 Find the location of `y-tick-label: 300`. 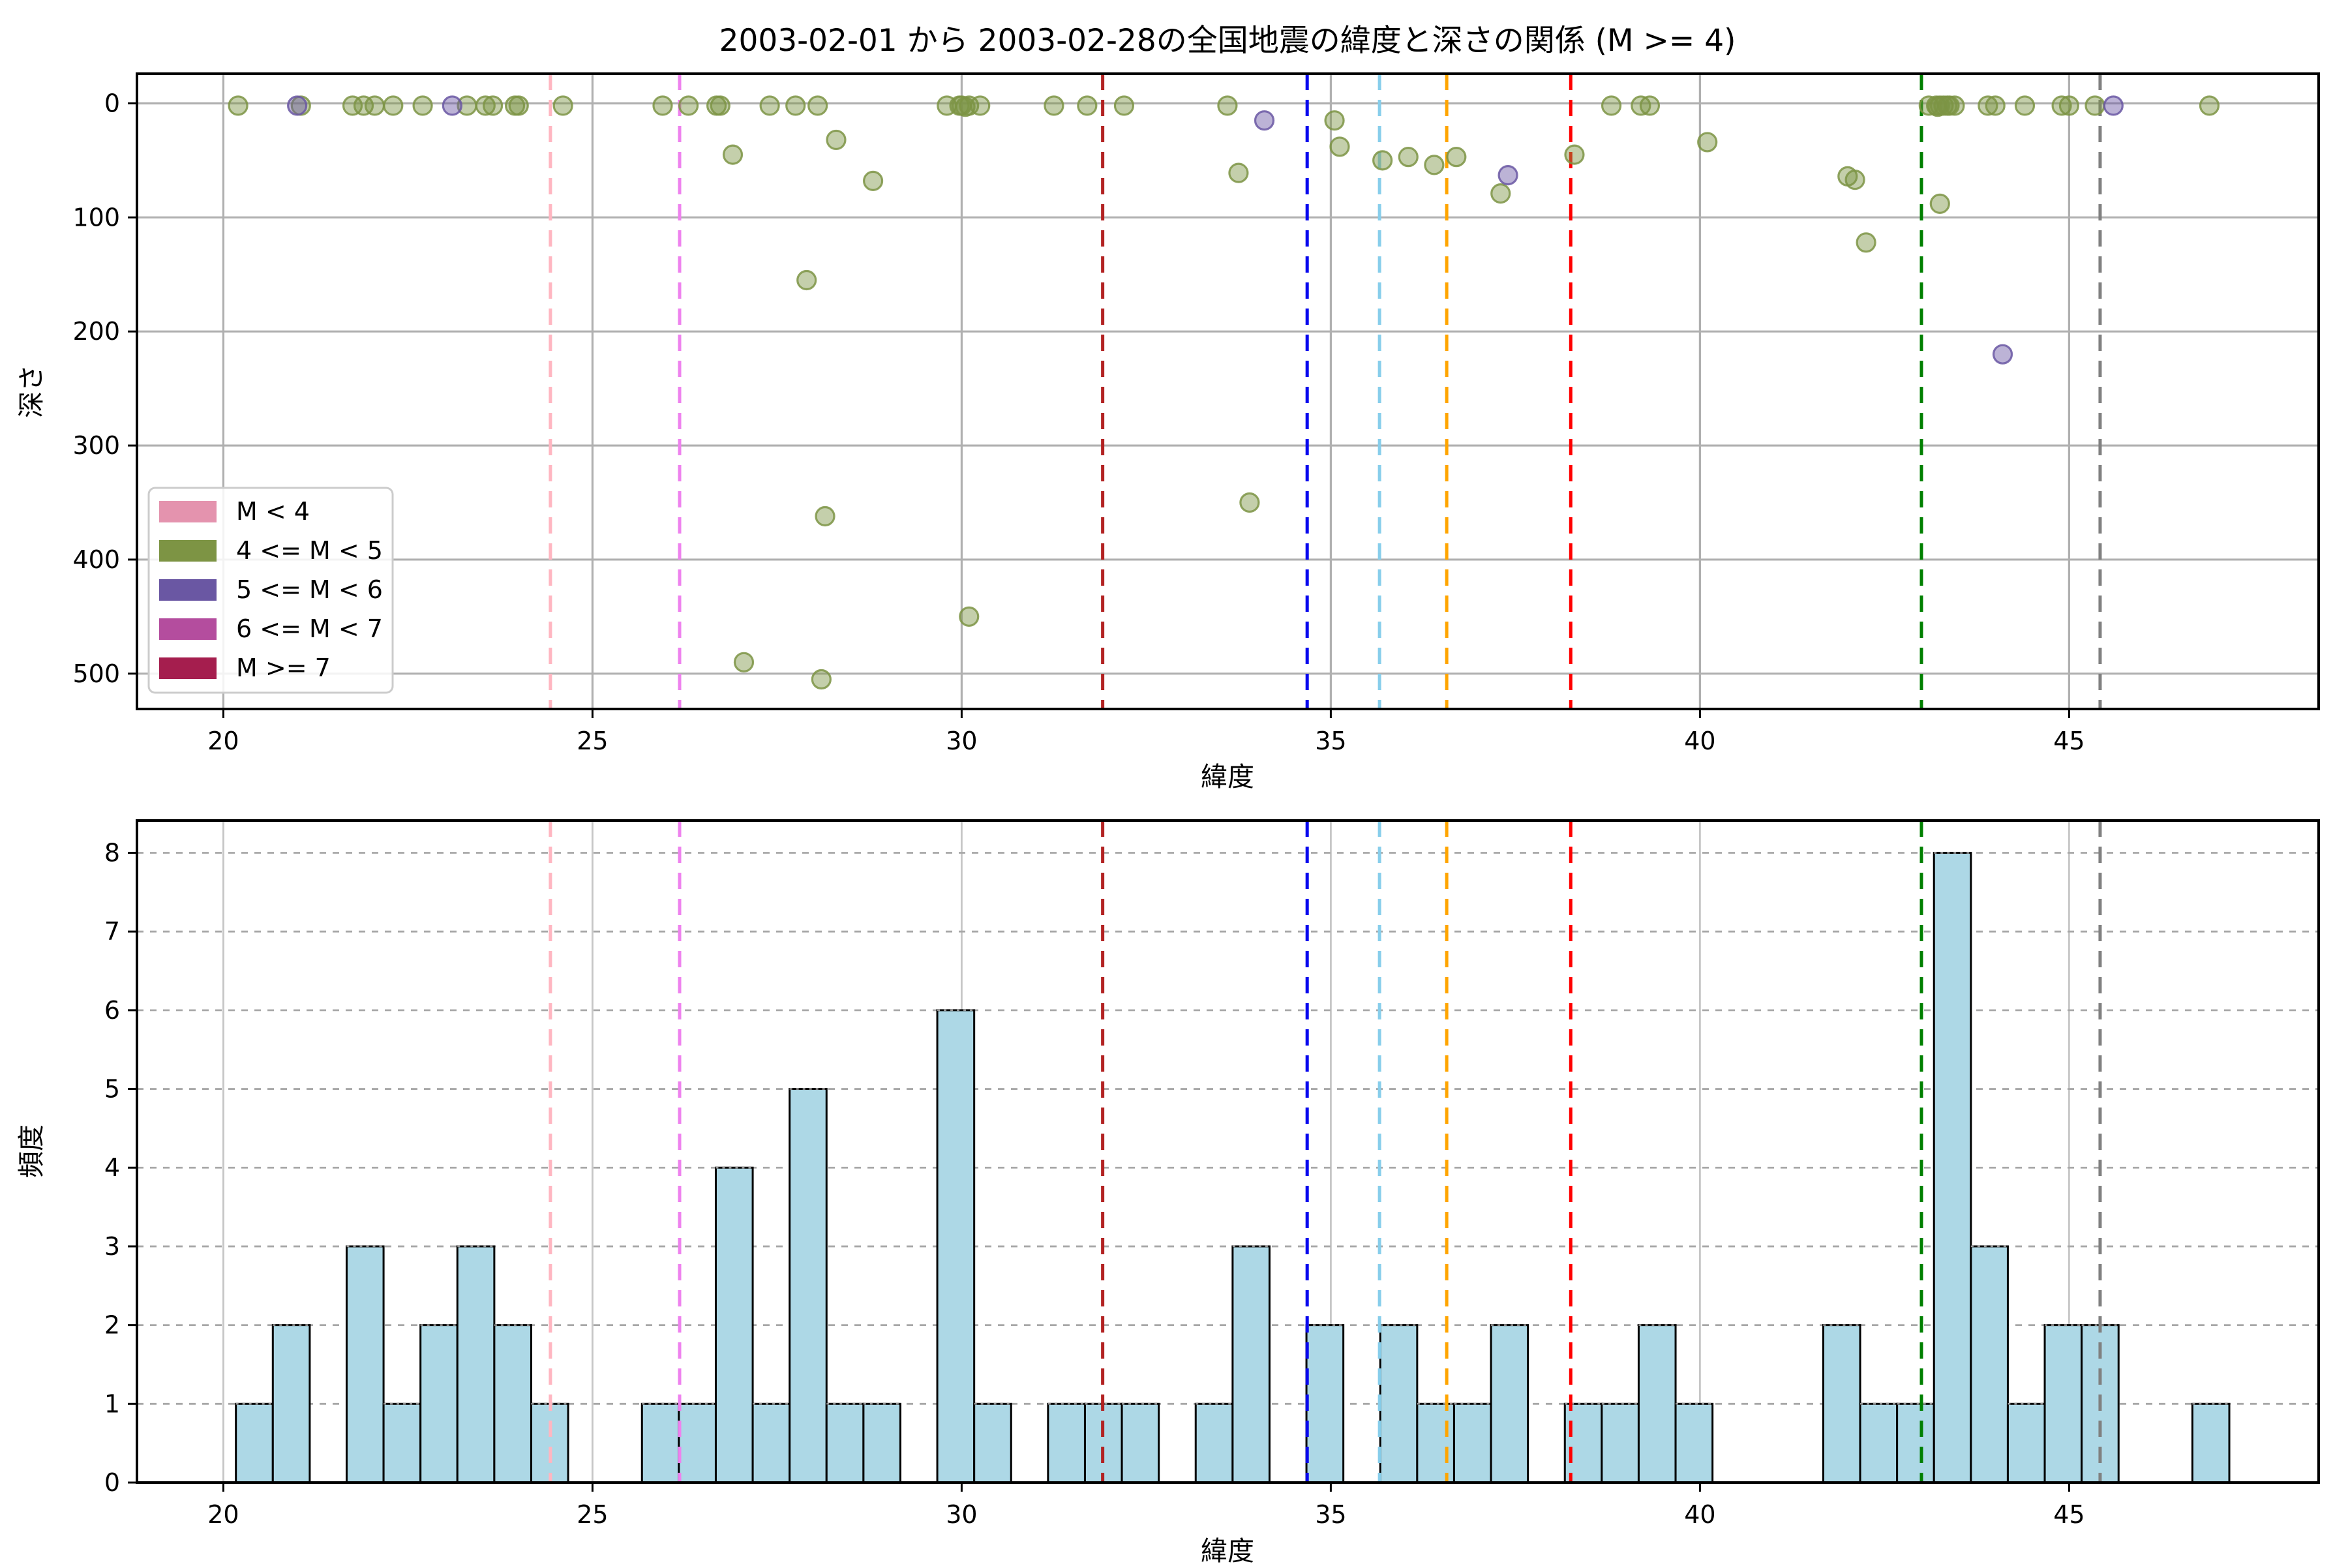

y-tick-label: 300 is located at coordinates (96, 445).